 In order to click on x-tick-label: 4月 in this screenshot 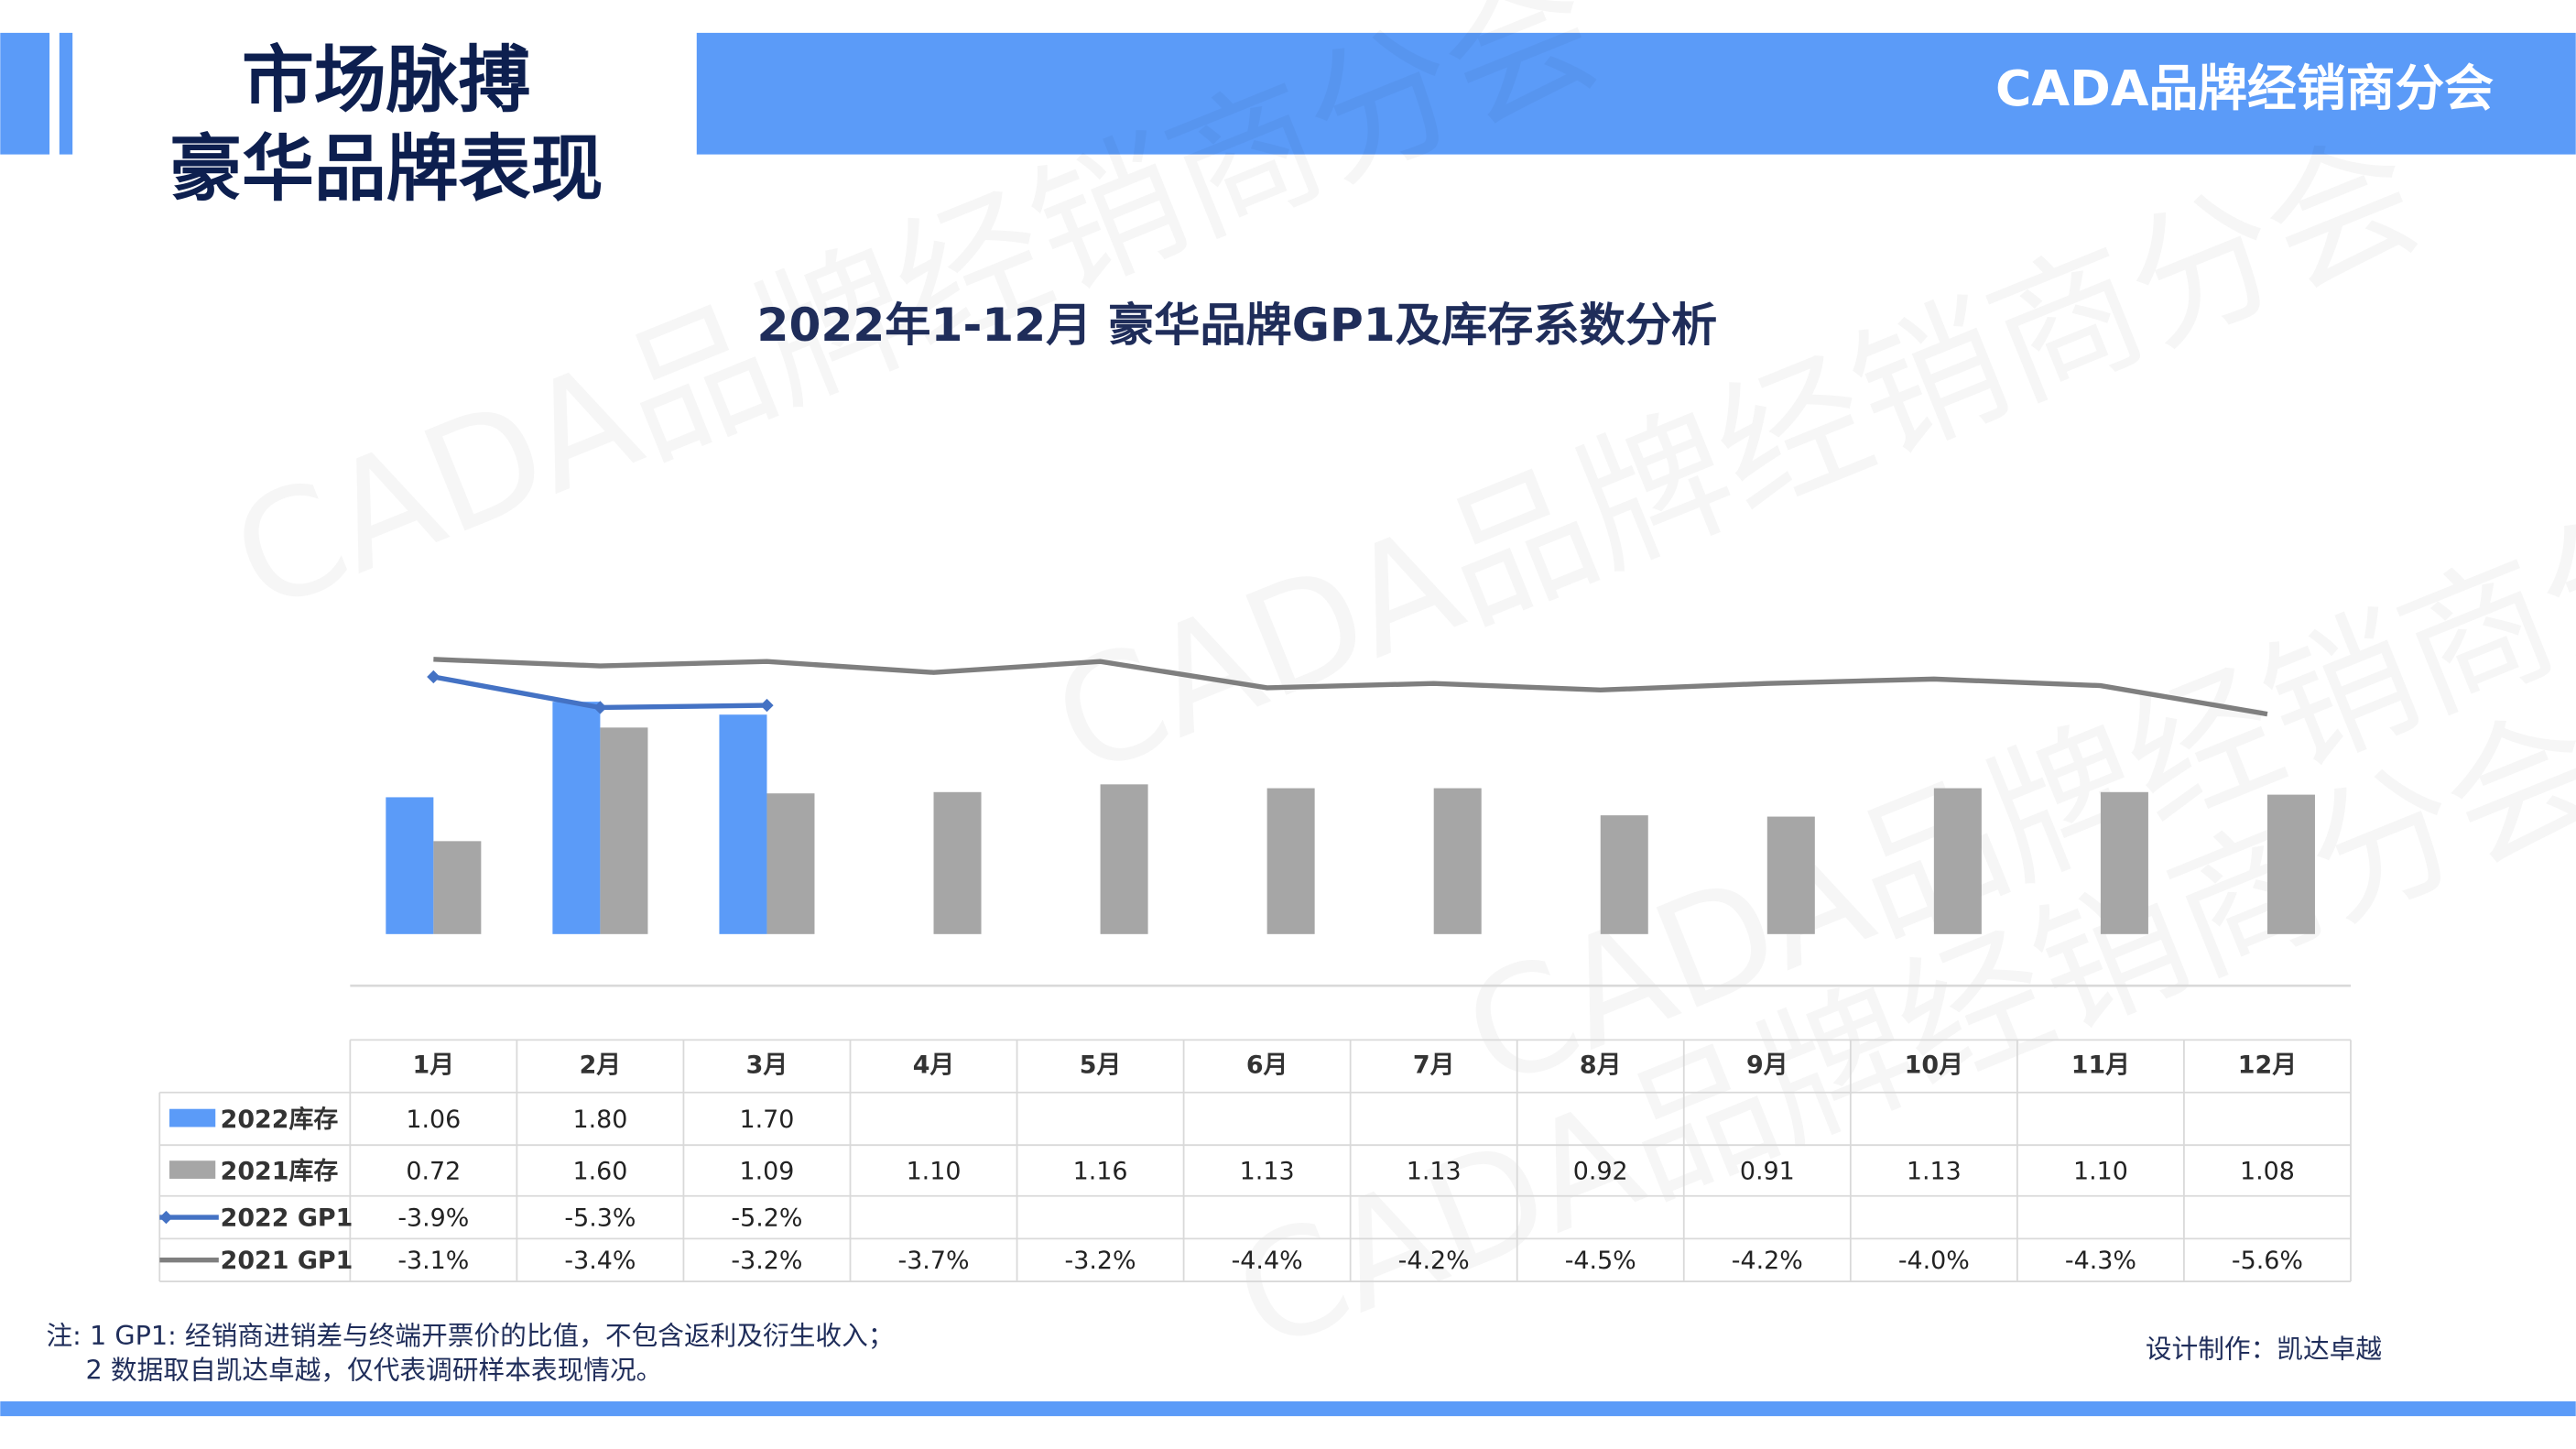, I will do `click(934, 1065)`.